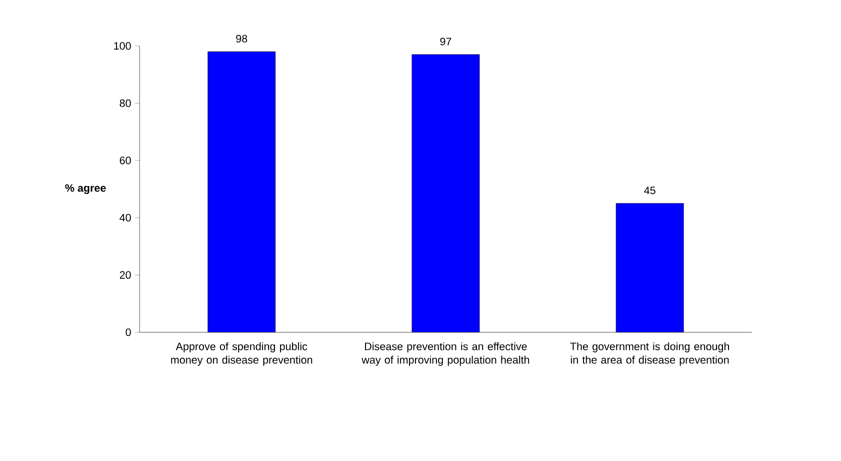 This screenshot has width=841, height=461. Describe the element at coordinates (125, 103) in the screenshot. I see `y-tick-label: 80` at that location.